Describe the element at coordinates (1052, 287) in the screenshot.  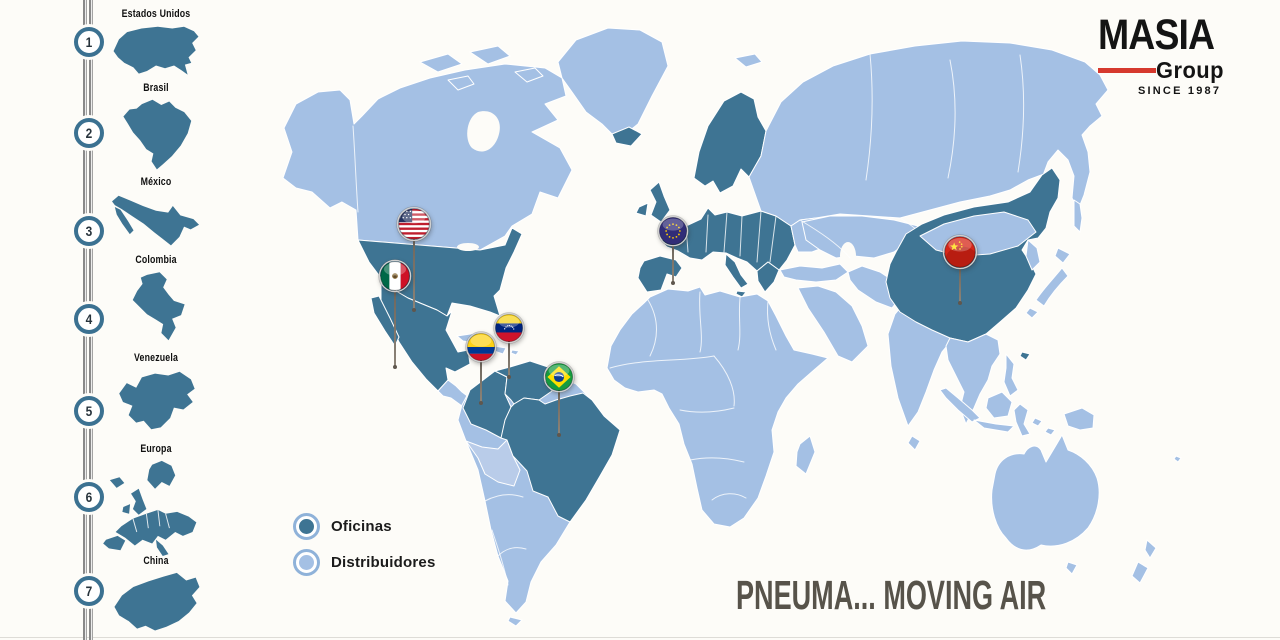
I see `japan-honshu` at that location.